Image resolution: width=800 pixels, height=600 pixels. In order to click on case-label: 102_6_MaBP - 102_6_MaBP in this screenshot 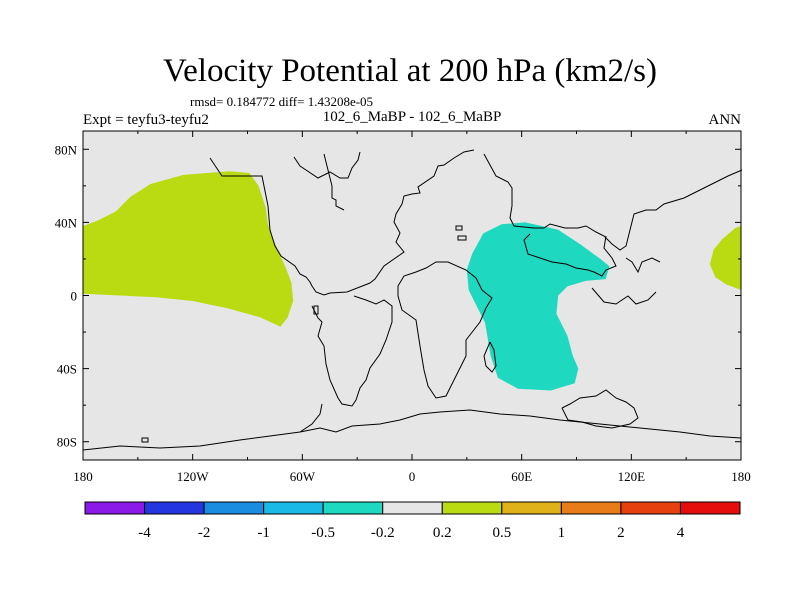, I will do `click(412, 117)`.